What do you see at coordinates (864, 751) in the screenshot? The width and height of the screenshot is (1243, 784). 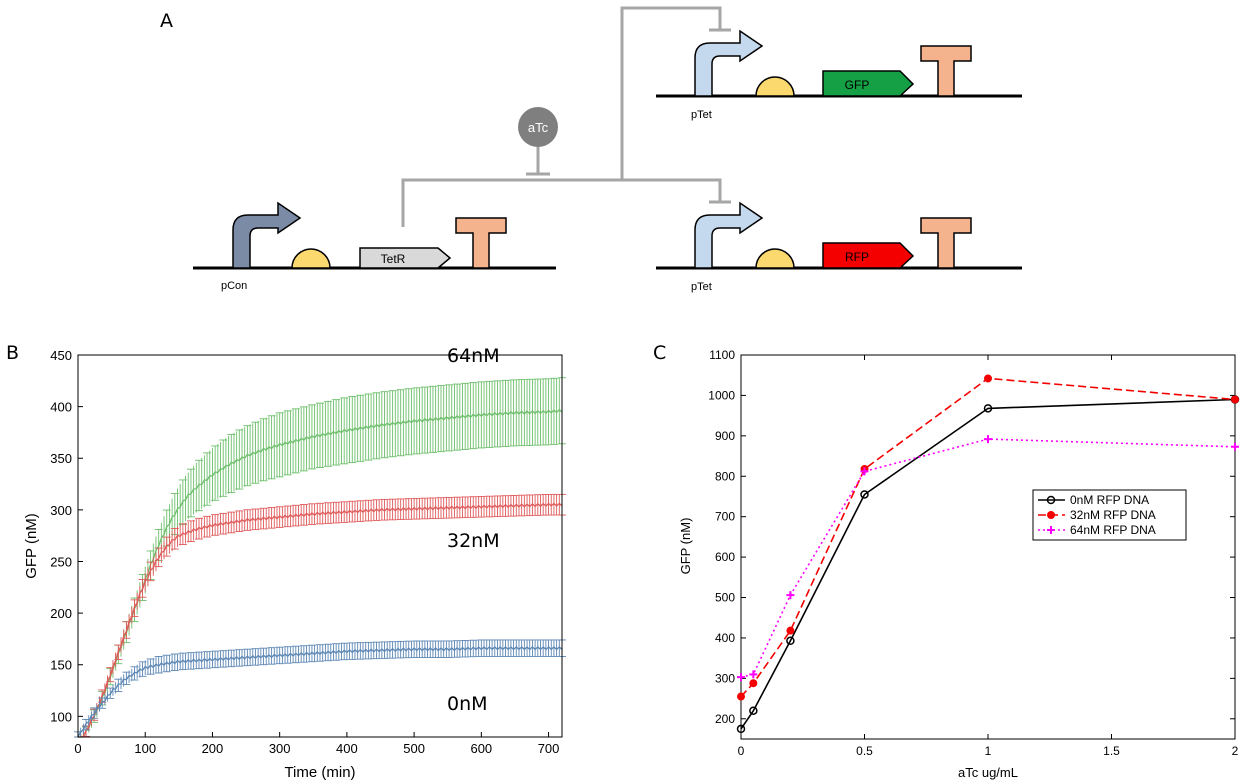 I see `chart-c-x-tick-label: 0.5` at bounding box center [864, 751].